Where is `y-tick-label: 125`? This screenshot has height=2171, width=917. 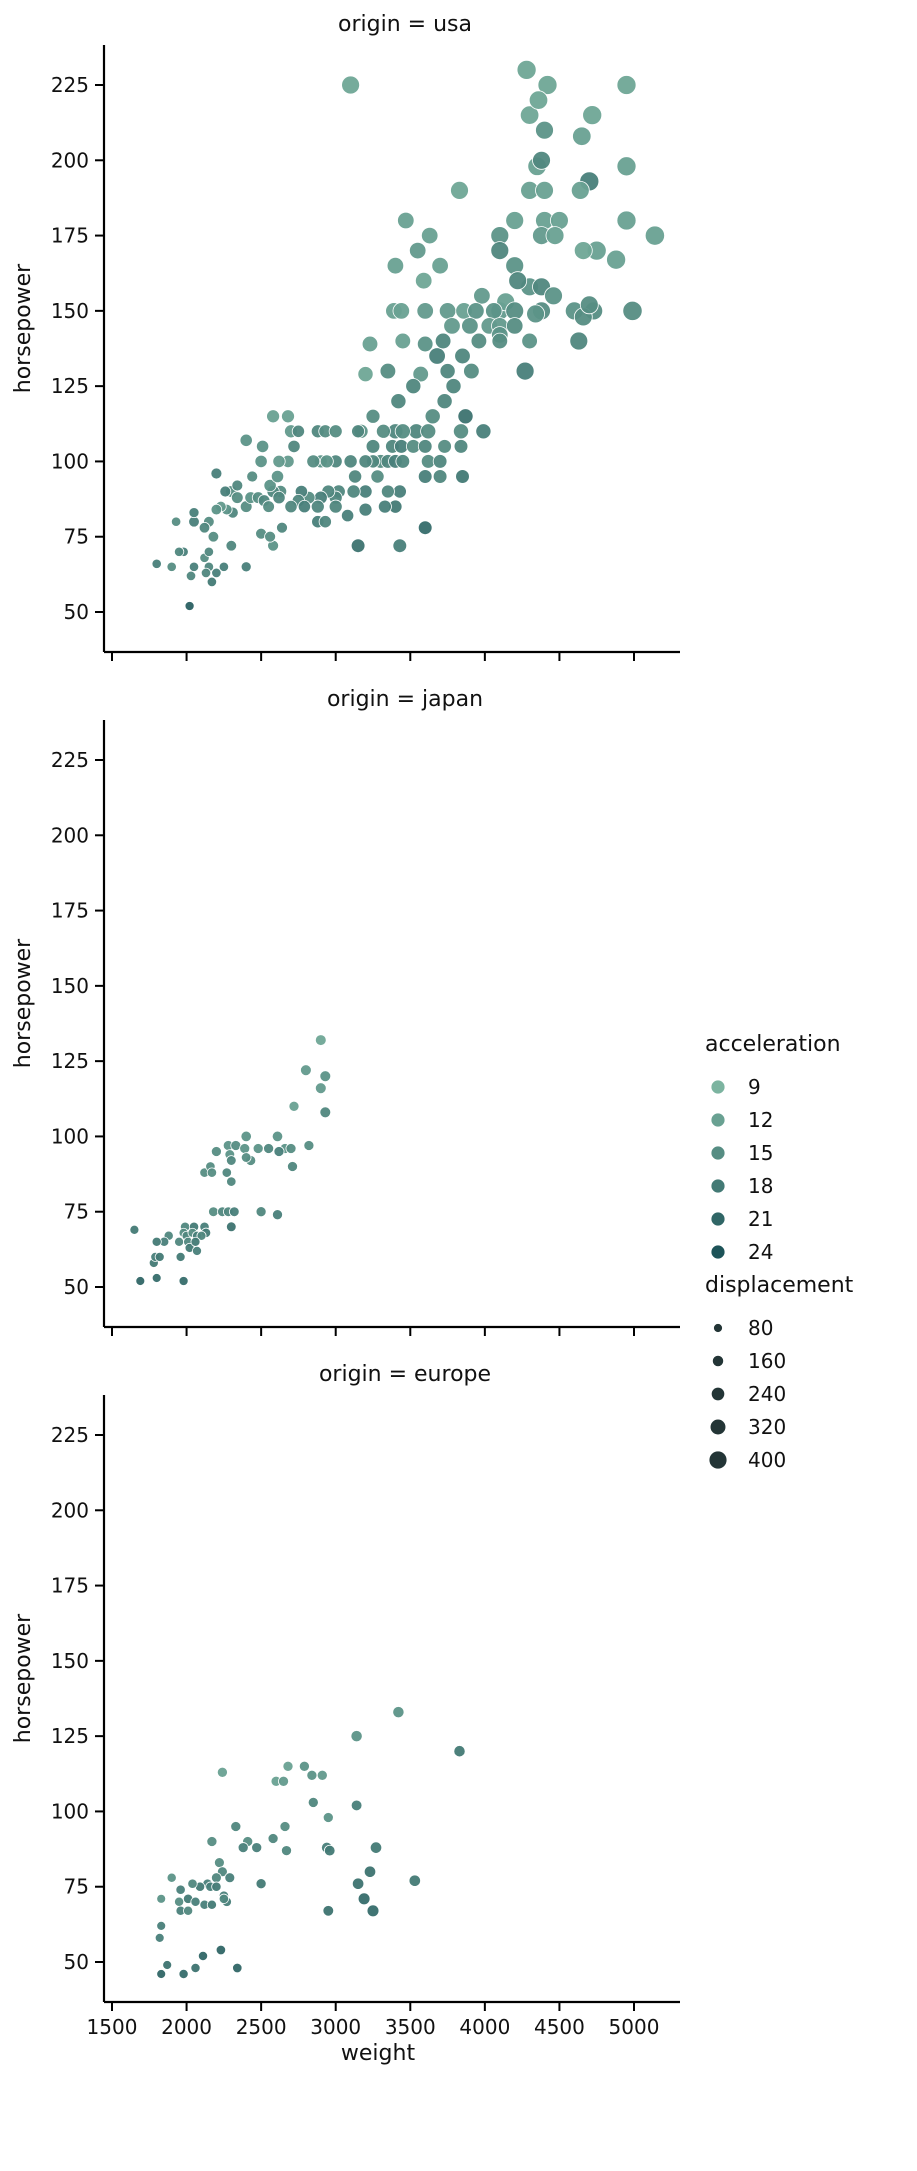
y-tick-label: 125 is located at coordinates (70, 1736).